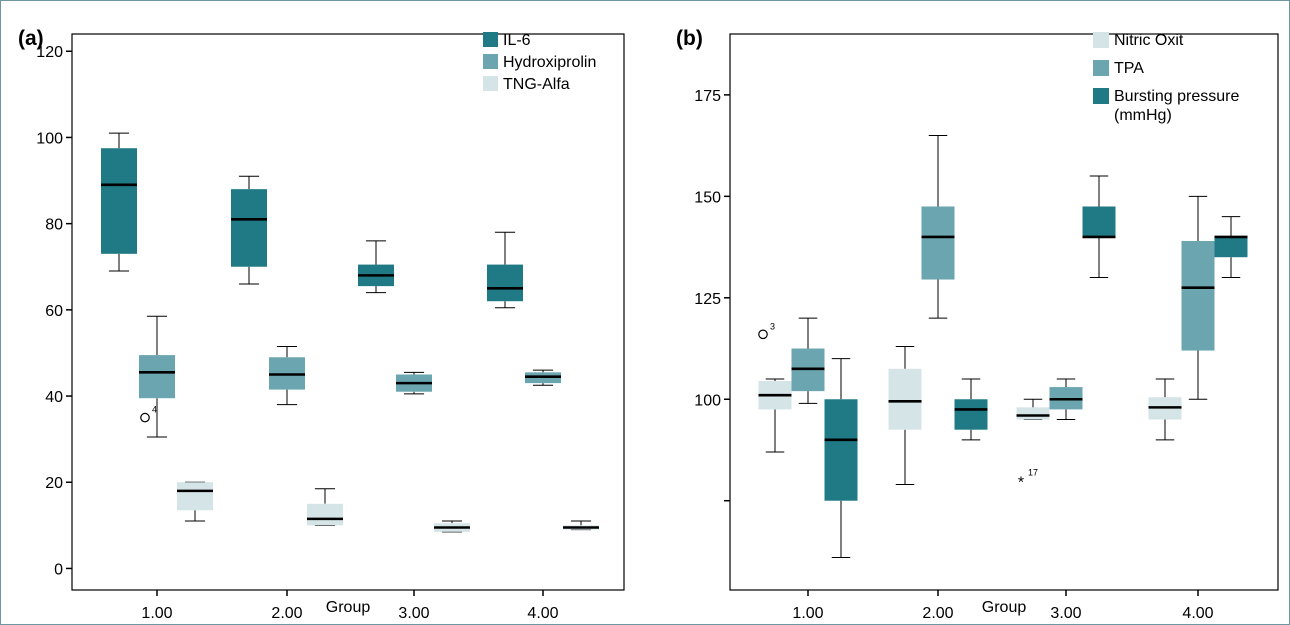 The image size is (1290, 625). What do you see at coordinates (54, 397) in the screenshot?
I see `panel-a-y-tick-label: 40` at bounding box center [54, 397].